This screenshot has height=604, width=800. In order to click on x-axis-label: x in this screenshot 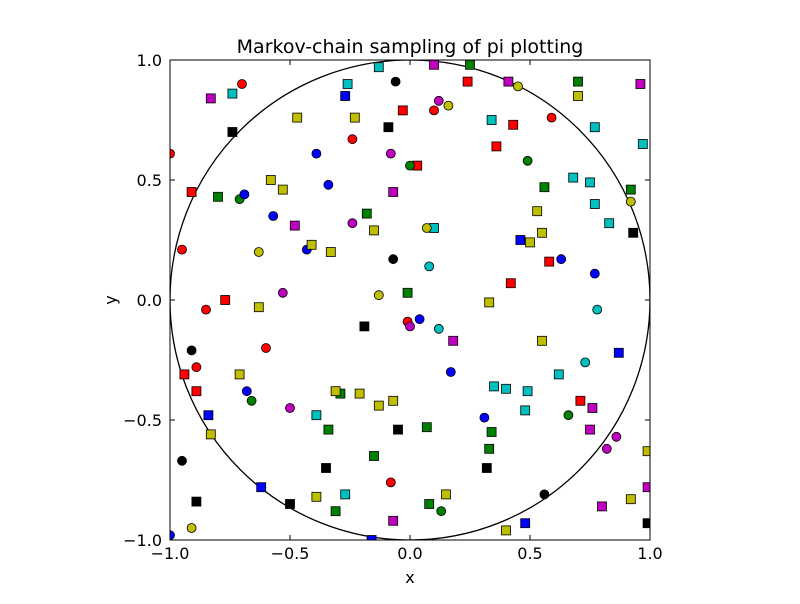, I will do `click(409, 577)`.